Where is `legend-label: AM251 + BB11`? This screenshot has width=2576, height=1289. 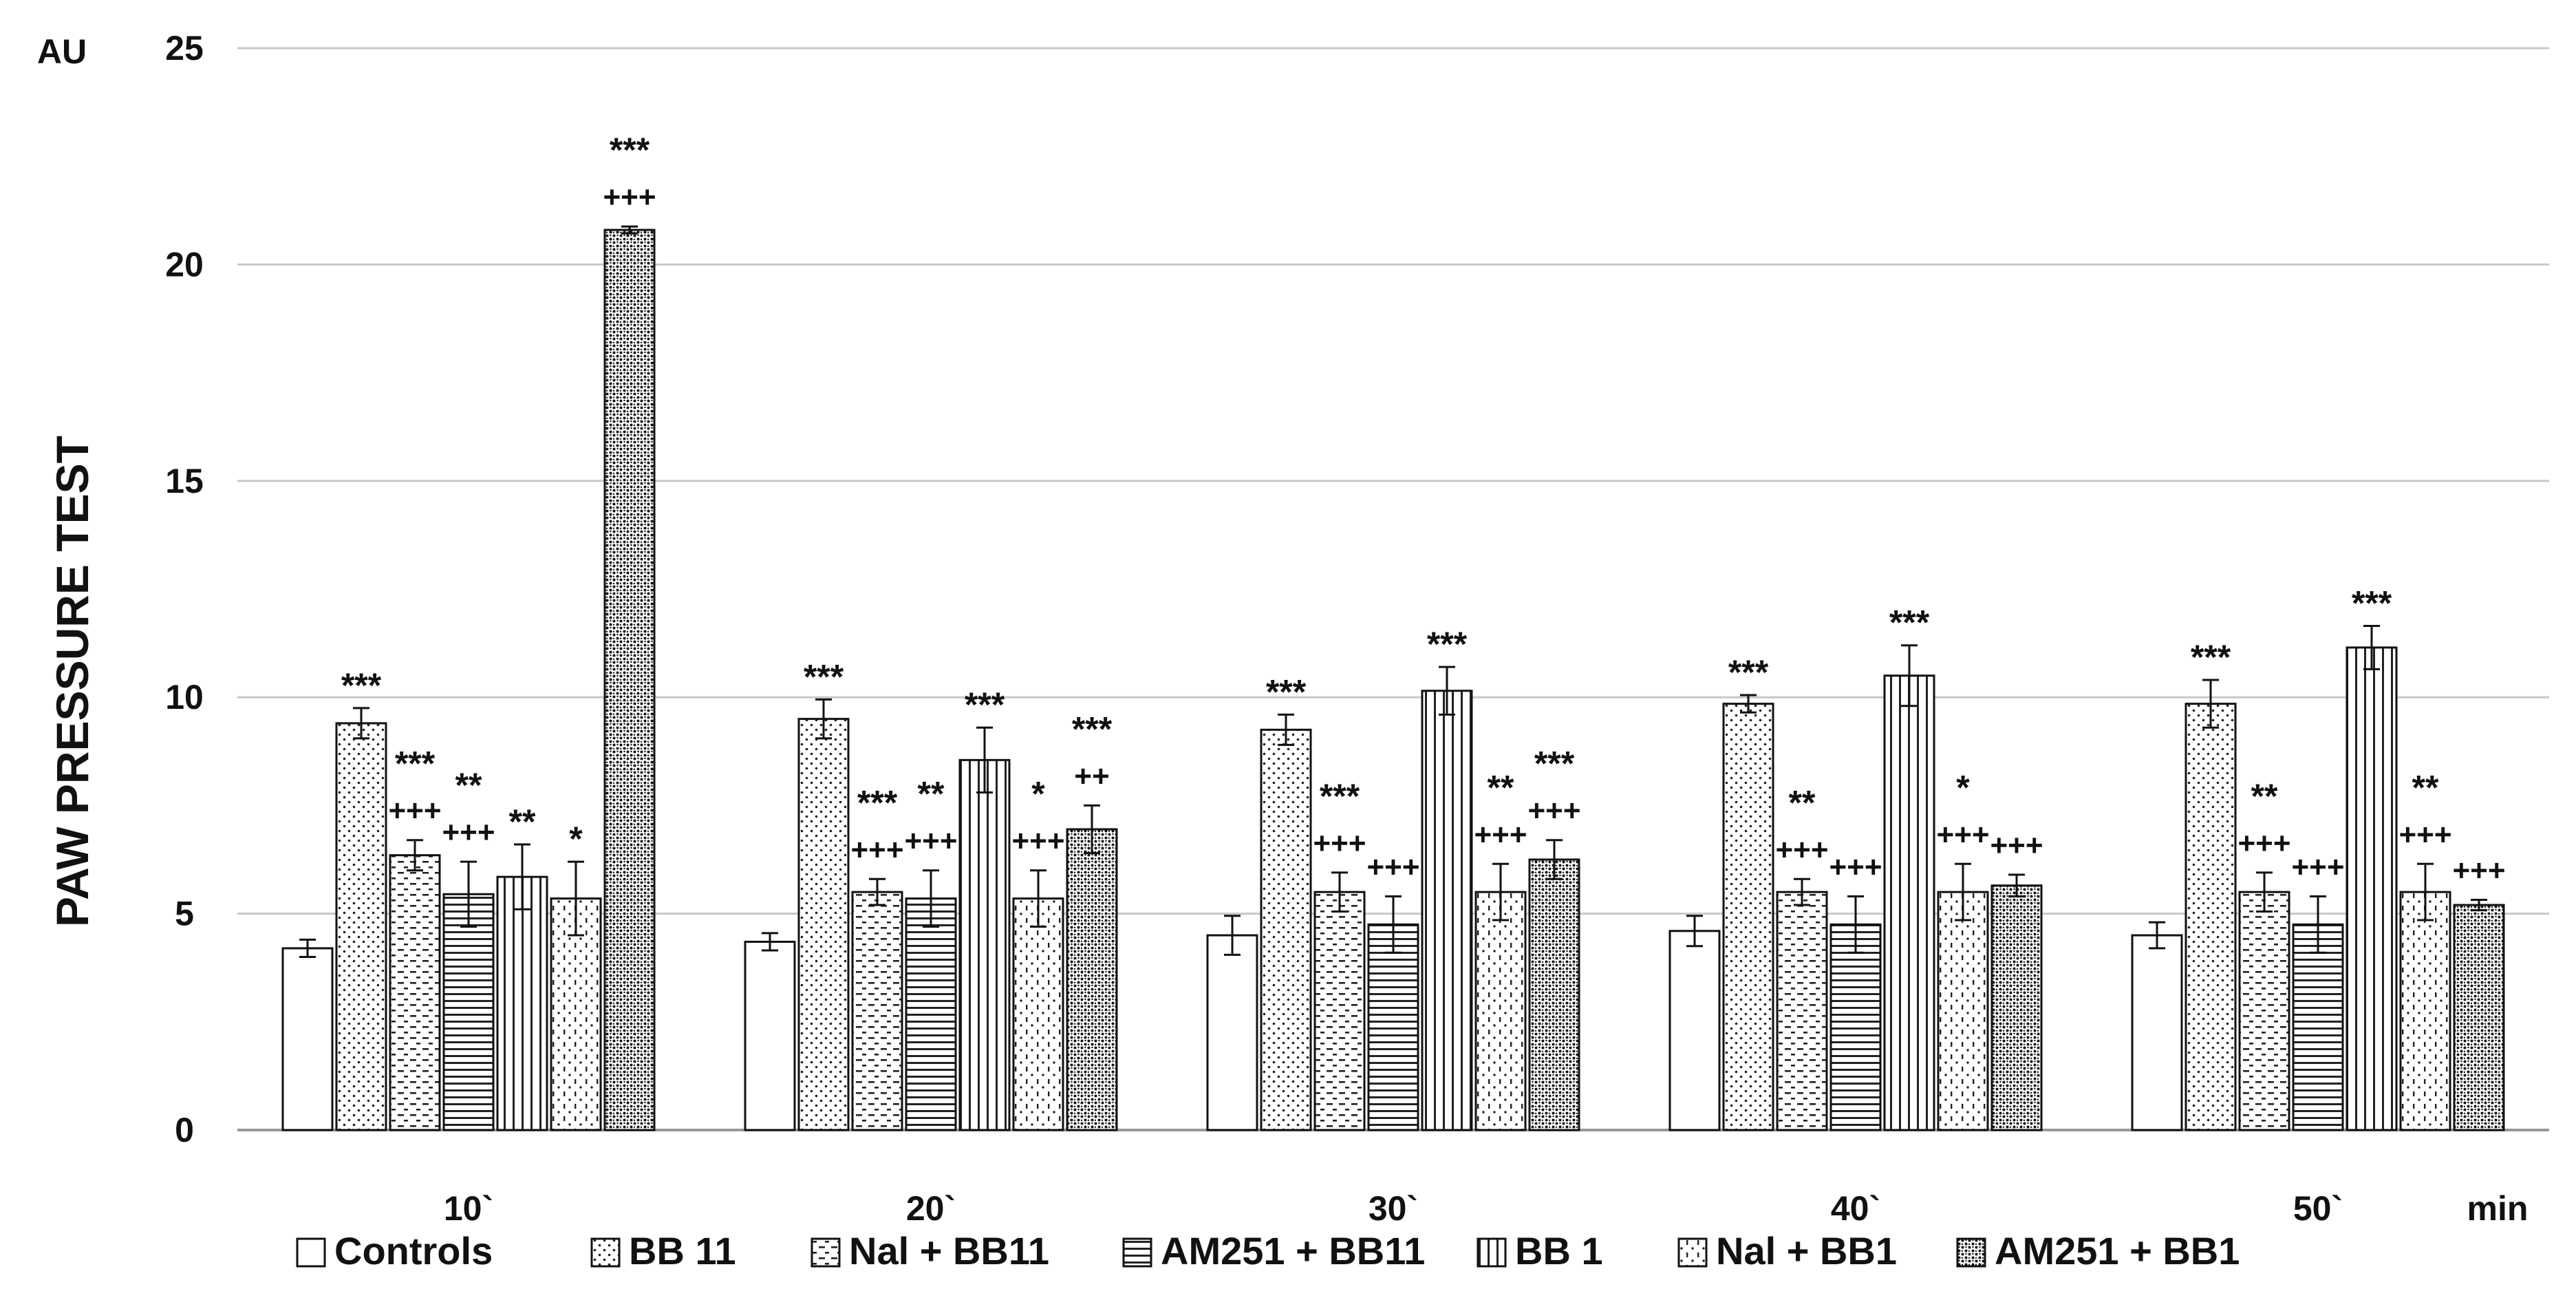
legend-label: AM251 + BB11 is located at coordinates (1293, 1250).